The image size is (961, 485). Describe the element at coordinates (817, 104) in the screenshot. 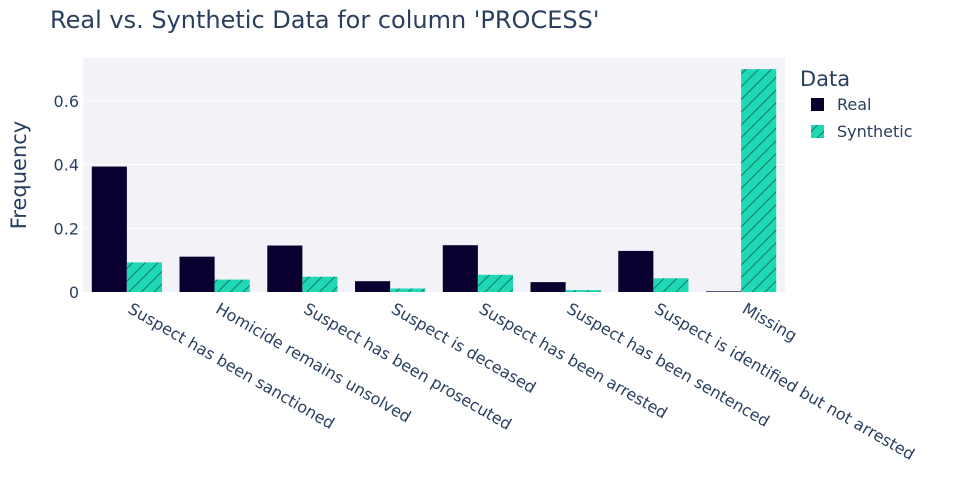

I see `legend-swatch-real` at that location.